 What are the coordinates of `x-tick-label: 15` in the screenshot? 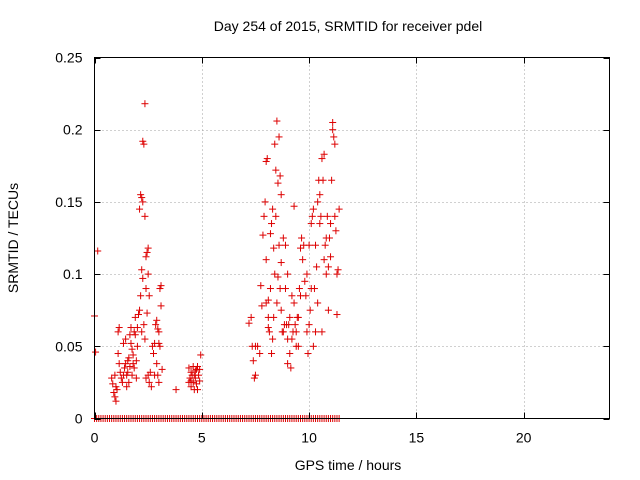 It's located at (417, 438).